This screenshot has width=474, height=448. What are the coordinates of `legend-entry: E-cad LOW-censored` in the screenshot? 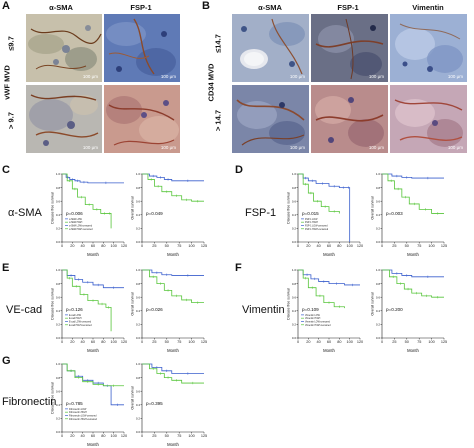 It's located at (80, 321).